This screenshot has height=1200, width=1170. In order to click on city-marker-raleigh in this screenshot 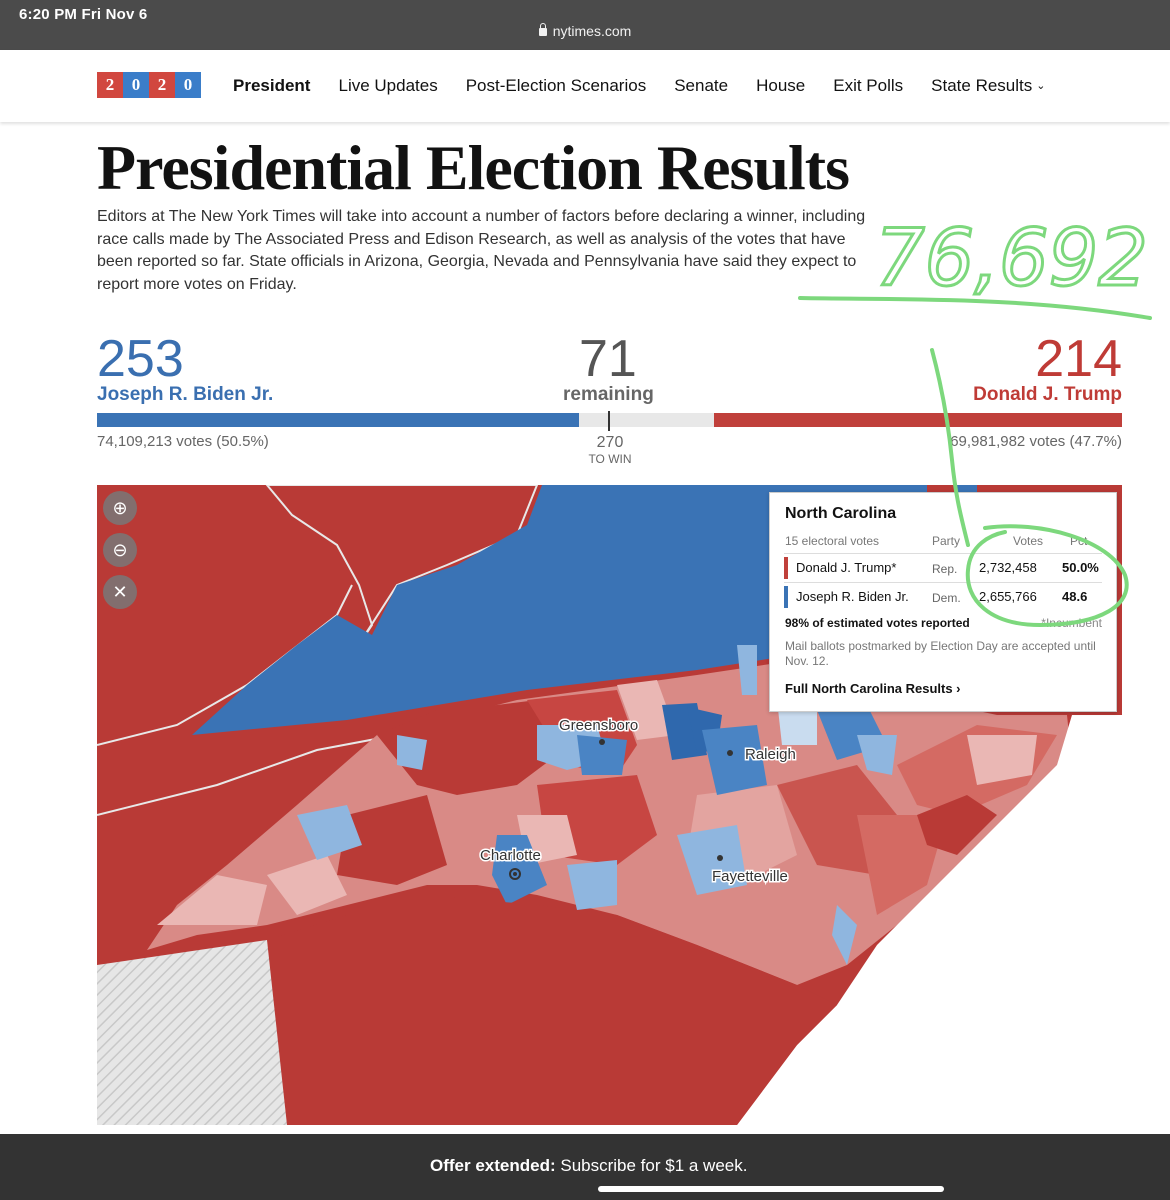, I will do `click(730, 753)`.